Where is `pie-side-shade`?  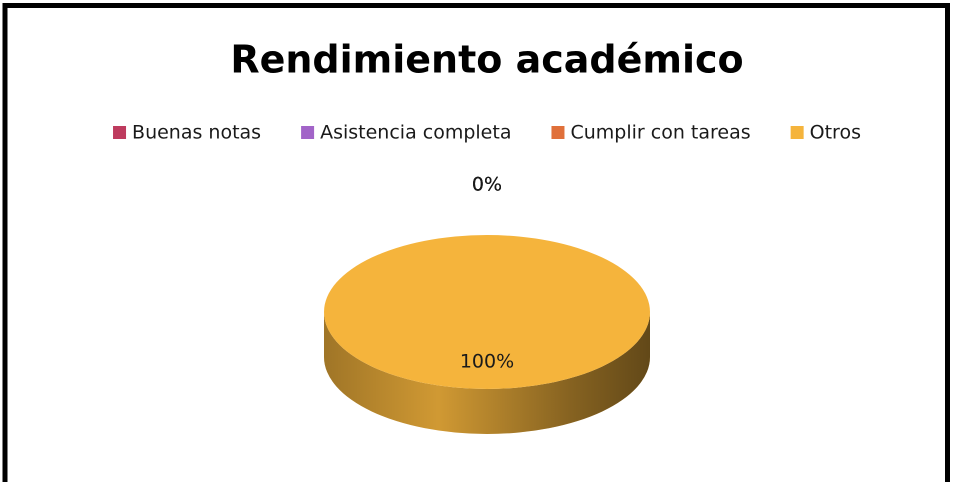 pie-side-shade is located at coordinates (487, 373).